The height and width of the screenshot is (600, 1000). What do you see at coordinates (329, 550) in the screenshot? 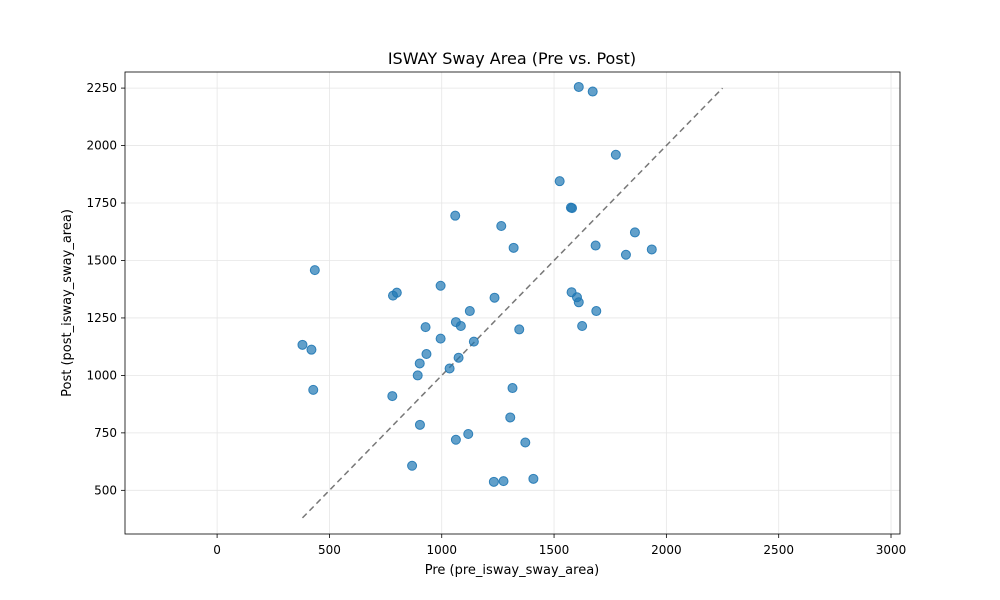
I see `x-tick-label: 500` at bounding box center [329, 550].